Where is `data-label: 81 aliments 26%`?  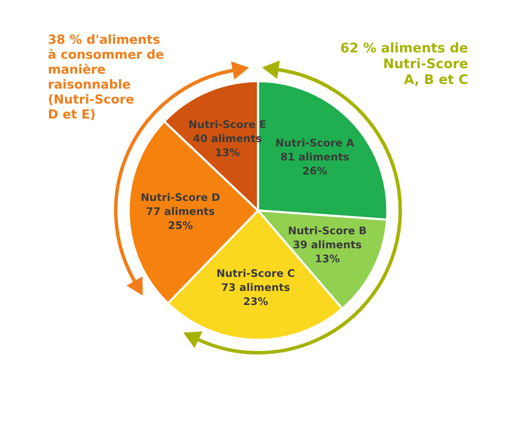 data-label: 81 aliments 26% is located at coordinates (315, 163).